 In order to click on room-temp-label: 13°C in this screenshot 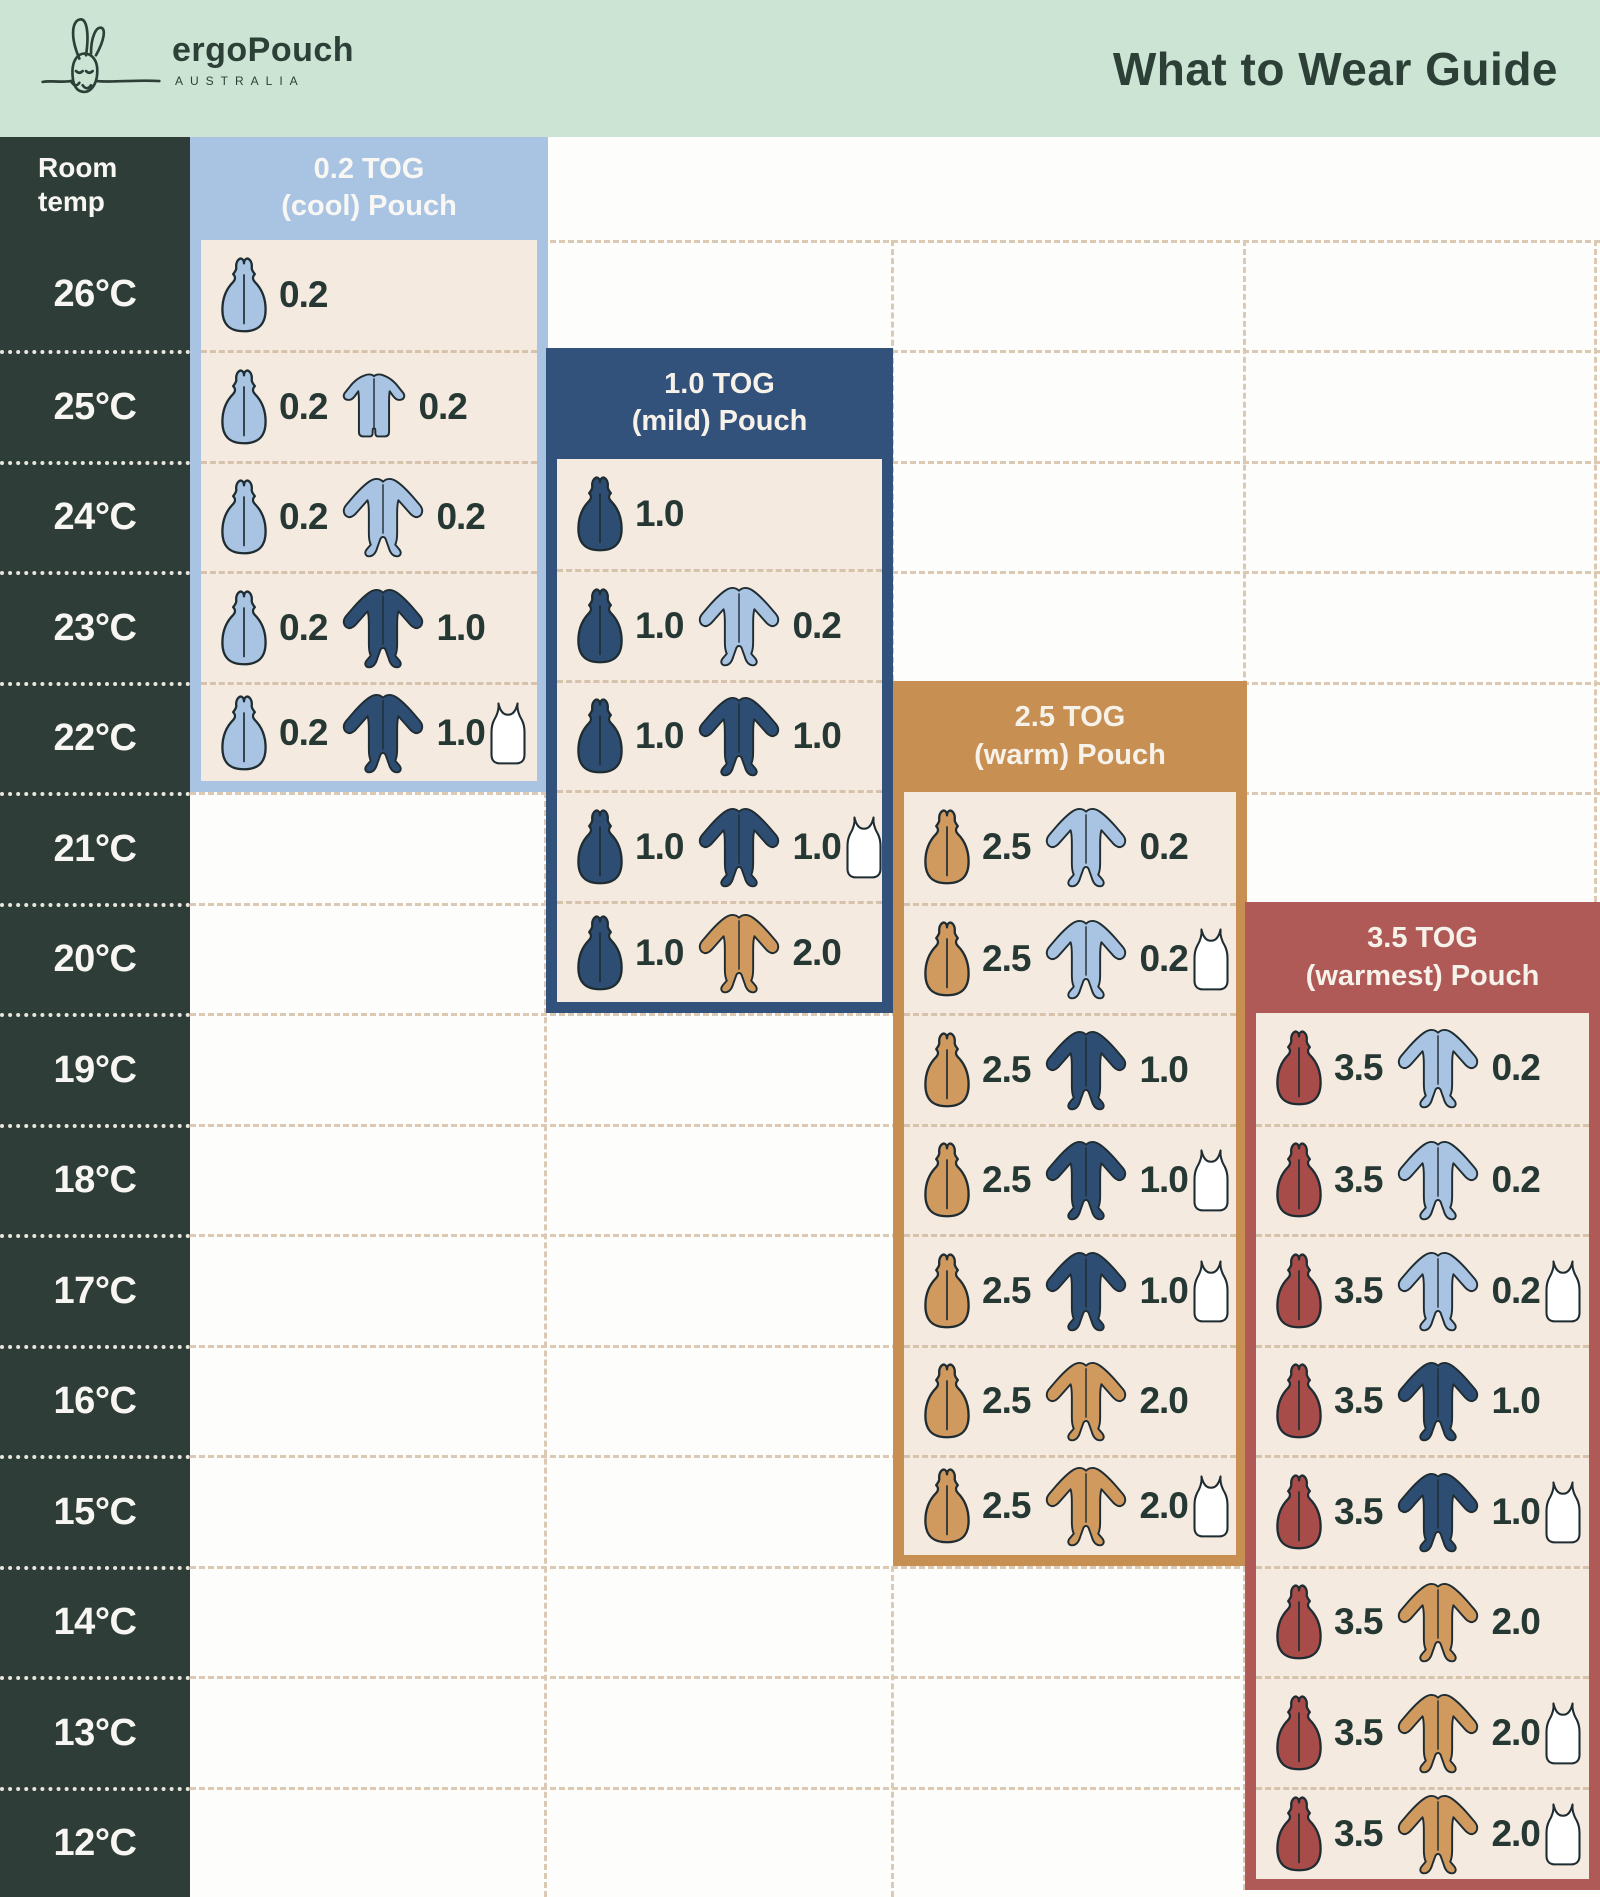, I will do `click(95, 1732)`.